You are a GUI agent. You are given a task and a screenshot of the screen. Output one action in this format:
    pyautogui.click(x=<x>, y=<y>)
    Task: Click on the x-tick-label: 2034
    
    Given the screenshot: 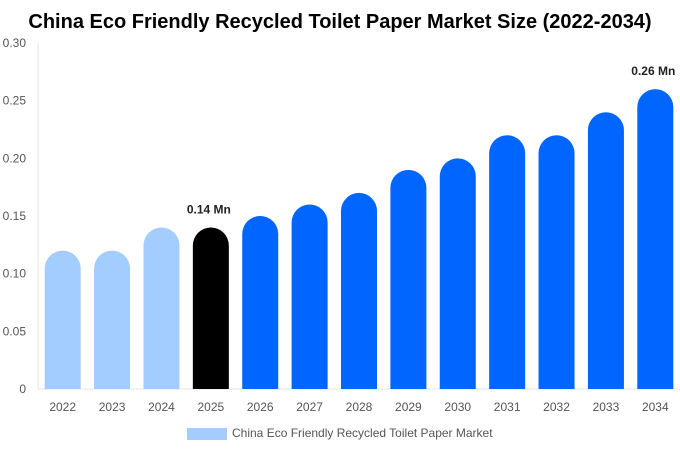 What is the action you would take?
    pyautogui.click(x=655, y=407)
    